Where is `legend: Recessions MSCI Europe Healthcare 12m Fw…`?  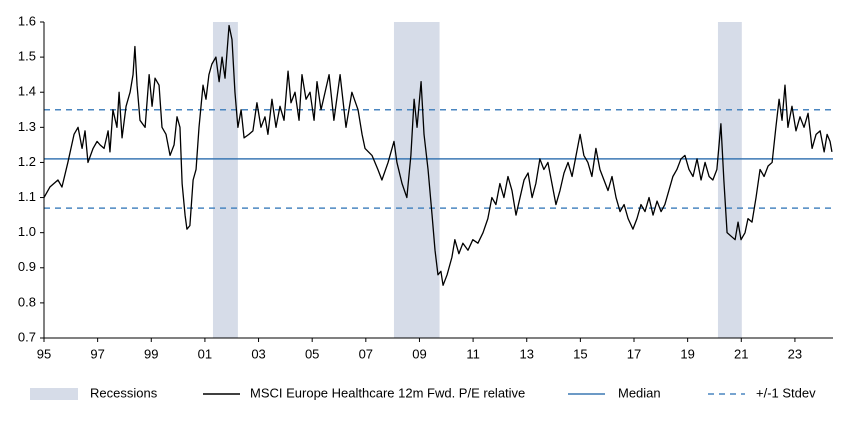
legend: Recessions MSCI Europe Healthcare 12m Fw… is located at coordinates (423, 392).